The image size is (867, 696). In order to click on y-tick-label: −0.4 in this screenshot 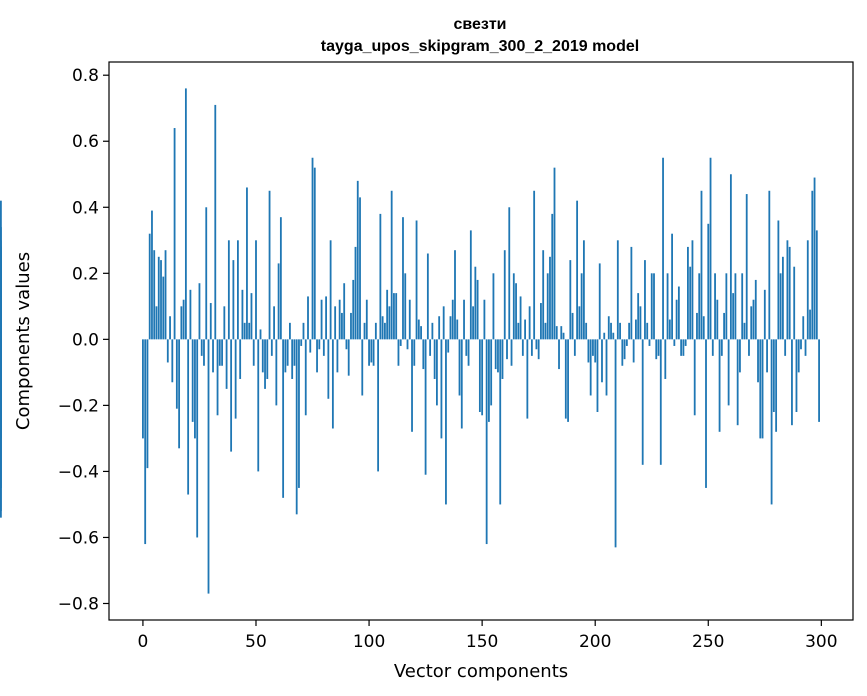, I will do `click(78, 472)`.